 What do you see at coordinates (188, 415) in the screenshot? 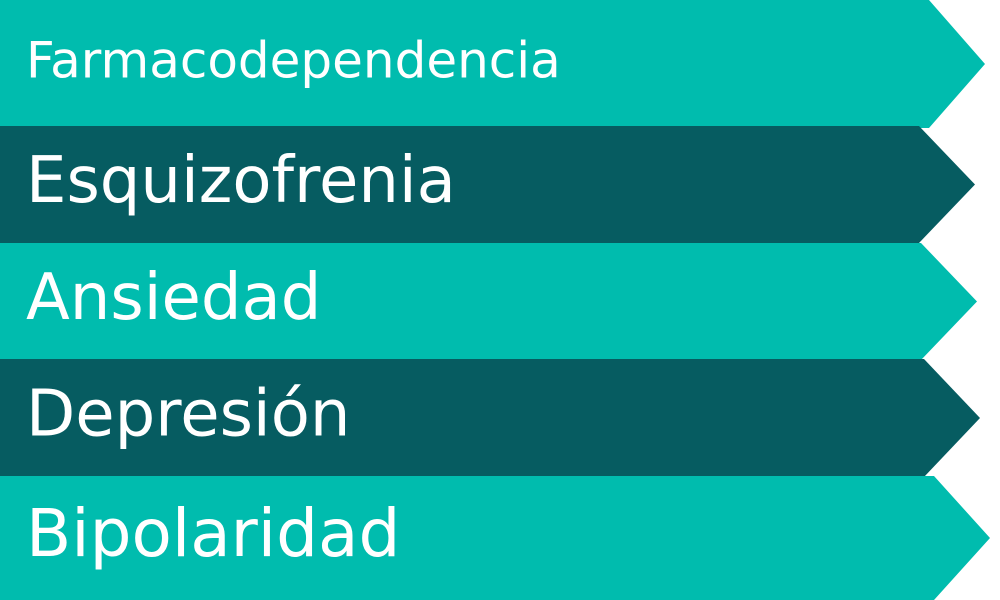
I see `arrow-label: Depresión` at bounding box center [188, 415].